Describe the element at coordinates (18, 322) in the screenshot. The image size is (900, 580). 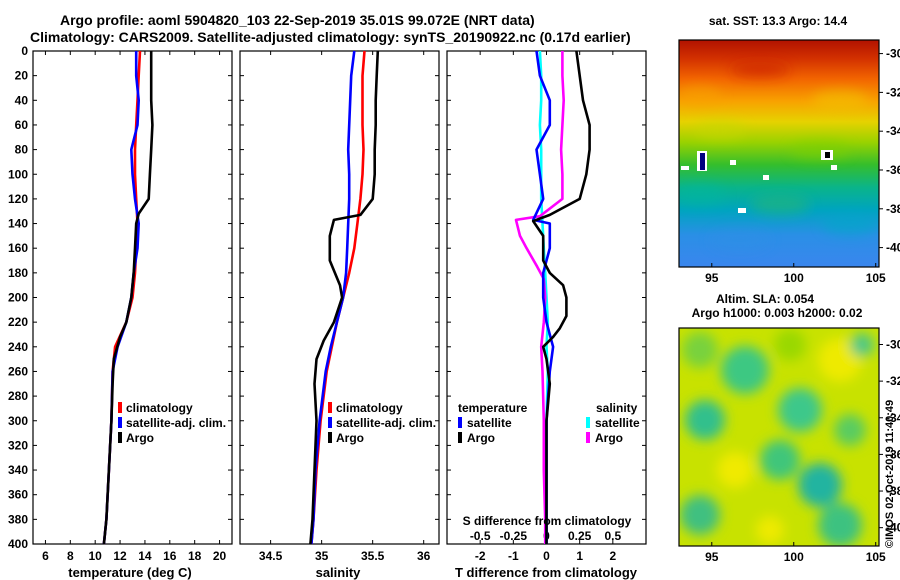
I see `depth-tick-label: 220` at that location.